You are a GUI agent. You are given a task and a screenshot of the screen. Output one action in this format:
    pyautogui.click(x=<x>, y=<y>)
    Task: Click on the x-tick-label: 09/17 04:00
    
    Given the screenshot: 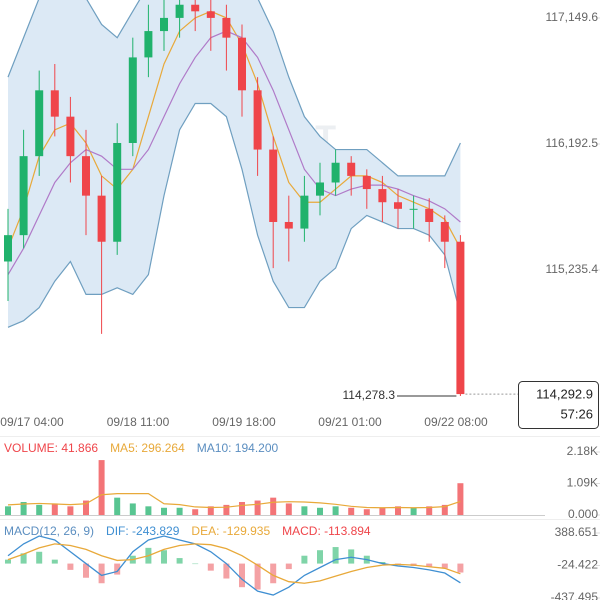 What is the action you would take?
    pyautogui.click(x=32, y=422)
    